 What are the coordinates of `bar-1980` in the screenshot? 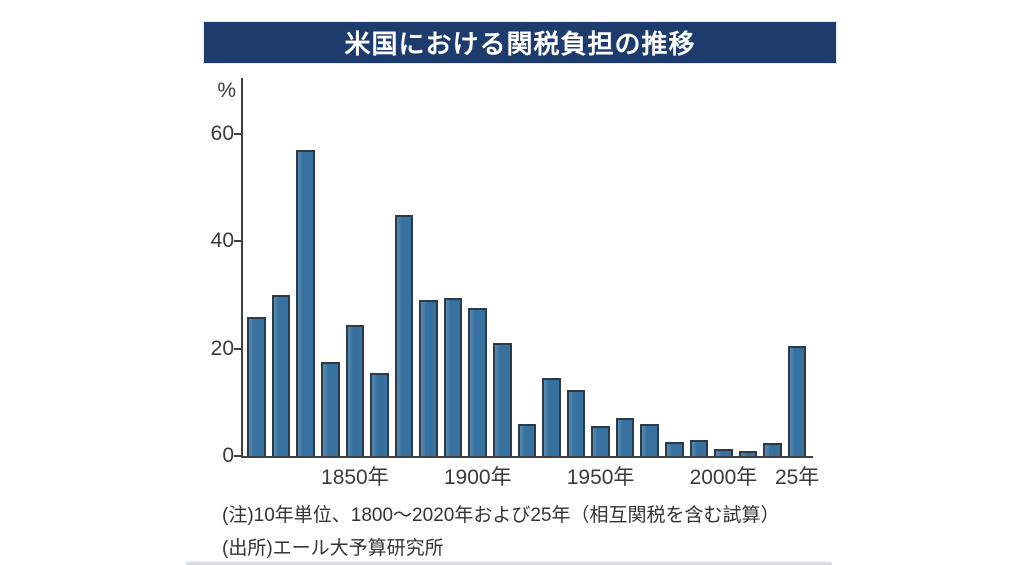 It's located at (674, 448).